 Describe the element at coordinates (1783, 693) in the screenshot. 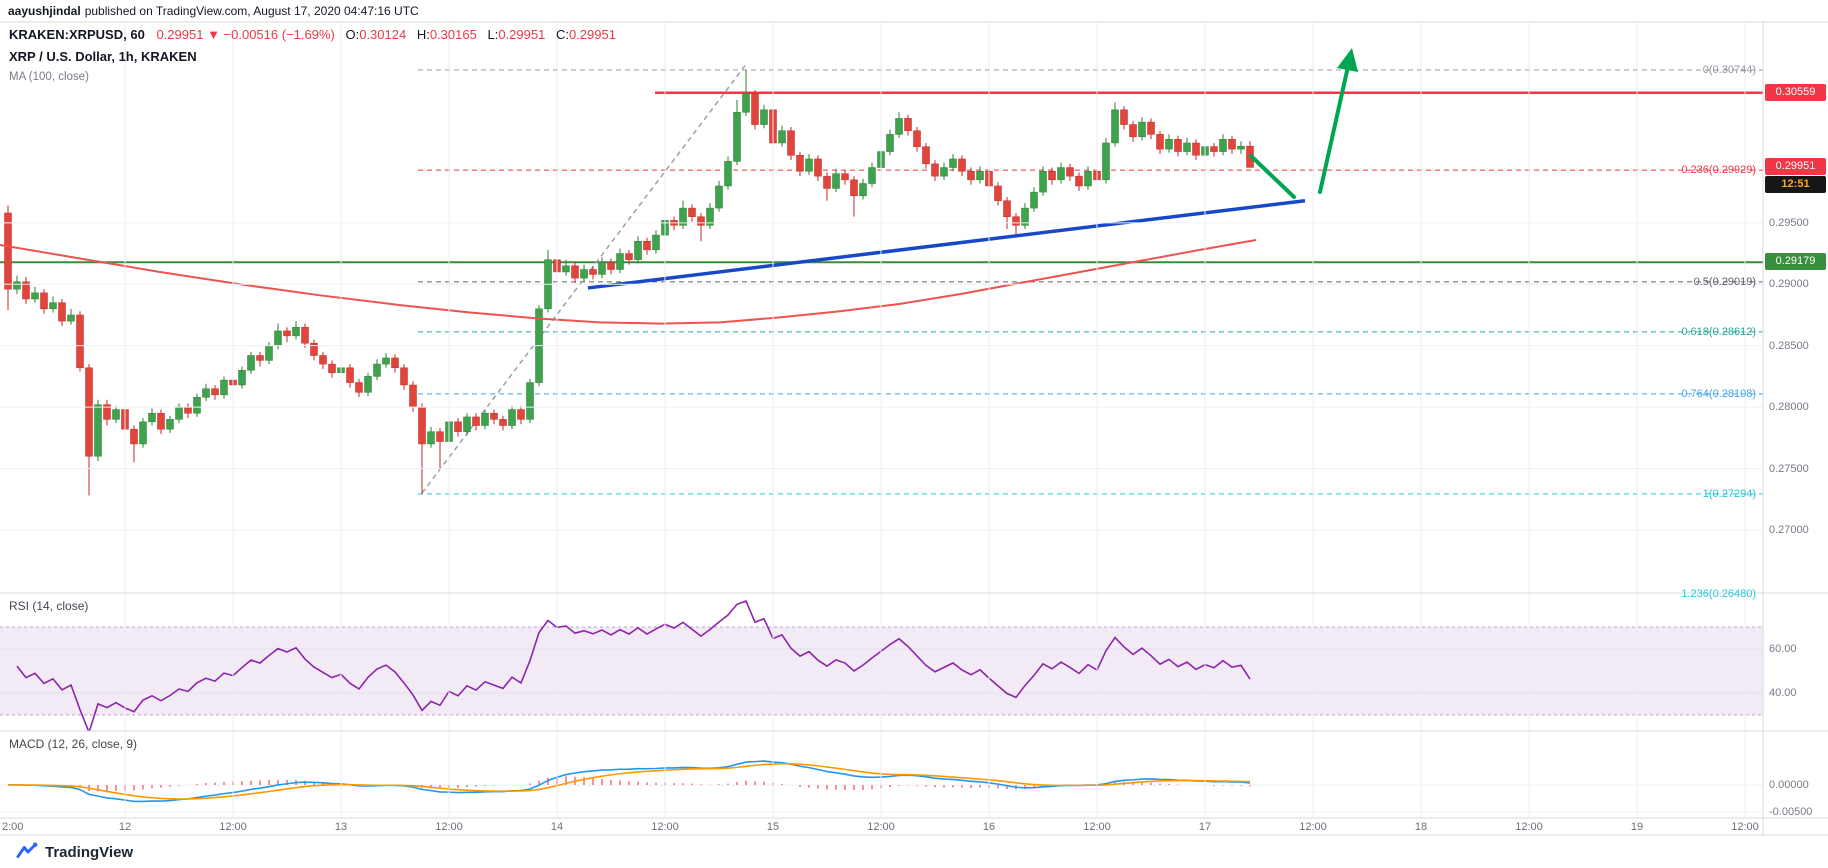

I see `rsi-tick: 40.00` at that location.